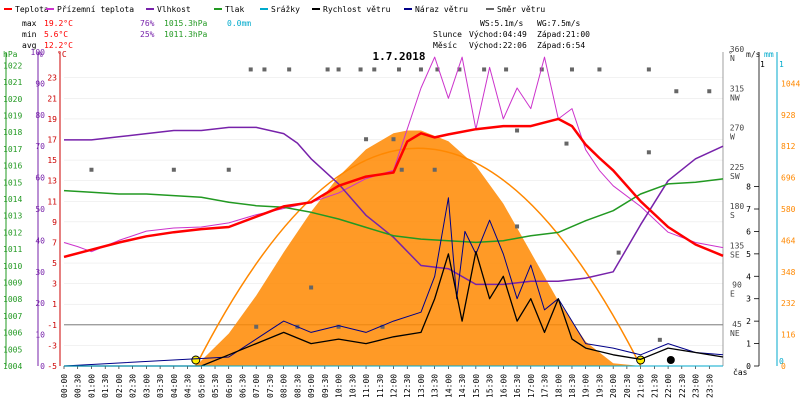 Image resolution: width=800 pixels, height=400 pixels. I want to click on pressure-tick: 1008, so click(12, 299).